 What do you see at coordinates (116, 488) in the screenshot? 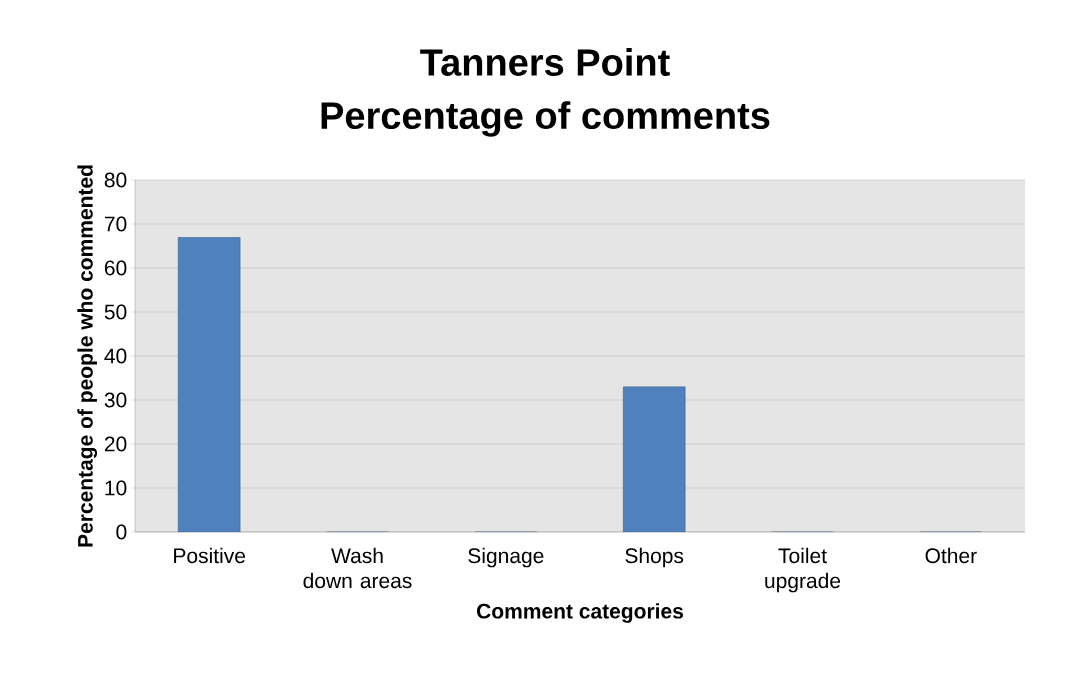
I see `y-tick-label: 10` at bounding box center [116, 488].